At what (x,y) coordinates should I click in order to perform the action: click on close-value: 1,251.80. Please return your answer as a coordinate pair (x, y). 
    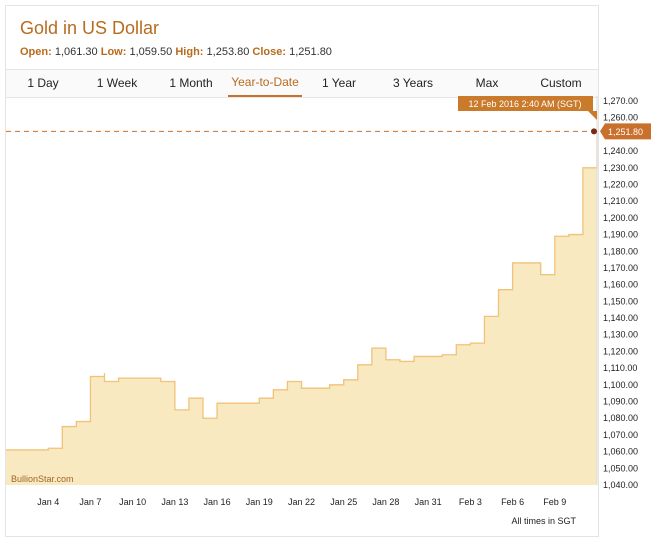
    Looking at the image, I should click on (310, 52).